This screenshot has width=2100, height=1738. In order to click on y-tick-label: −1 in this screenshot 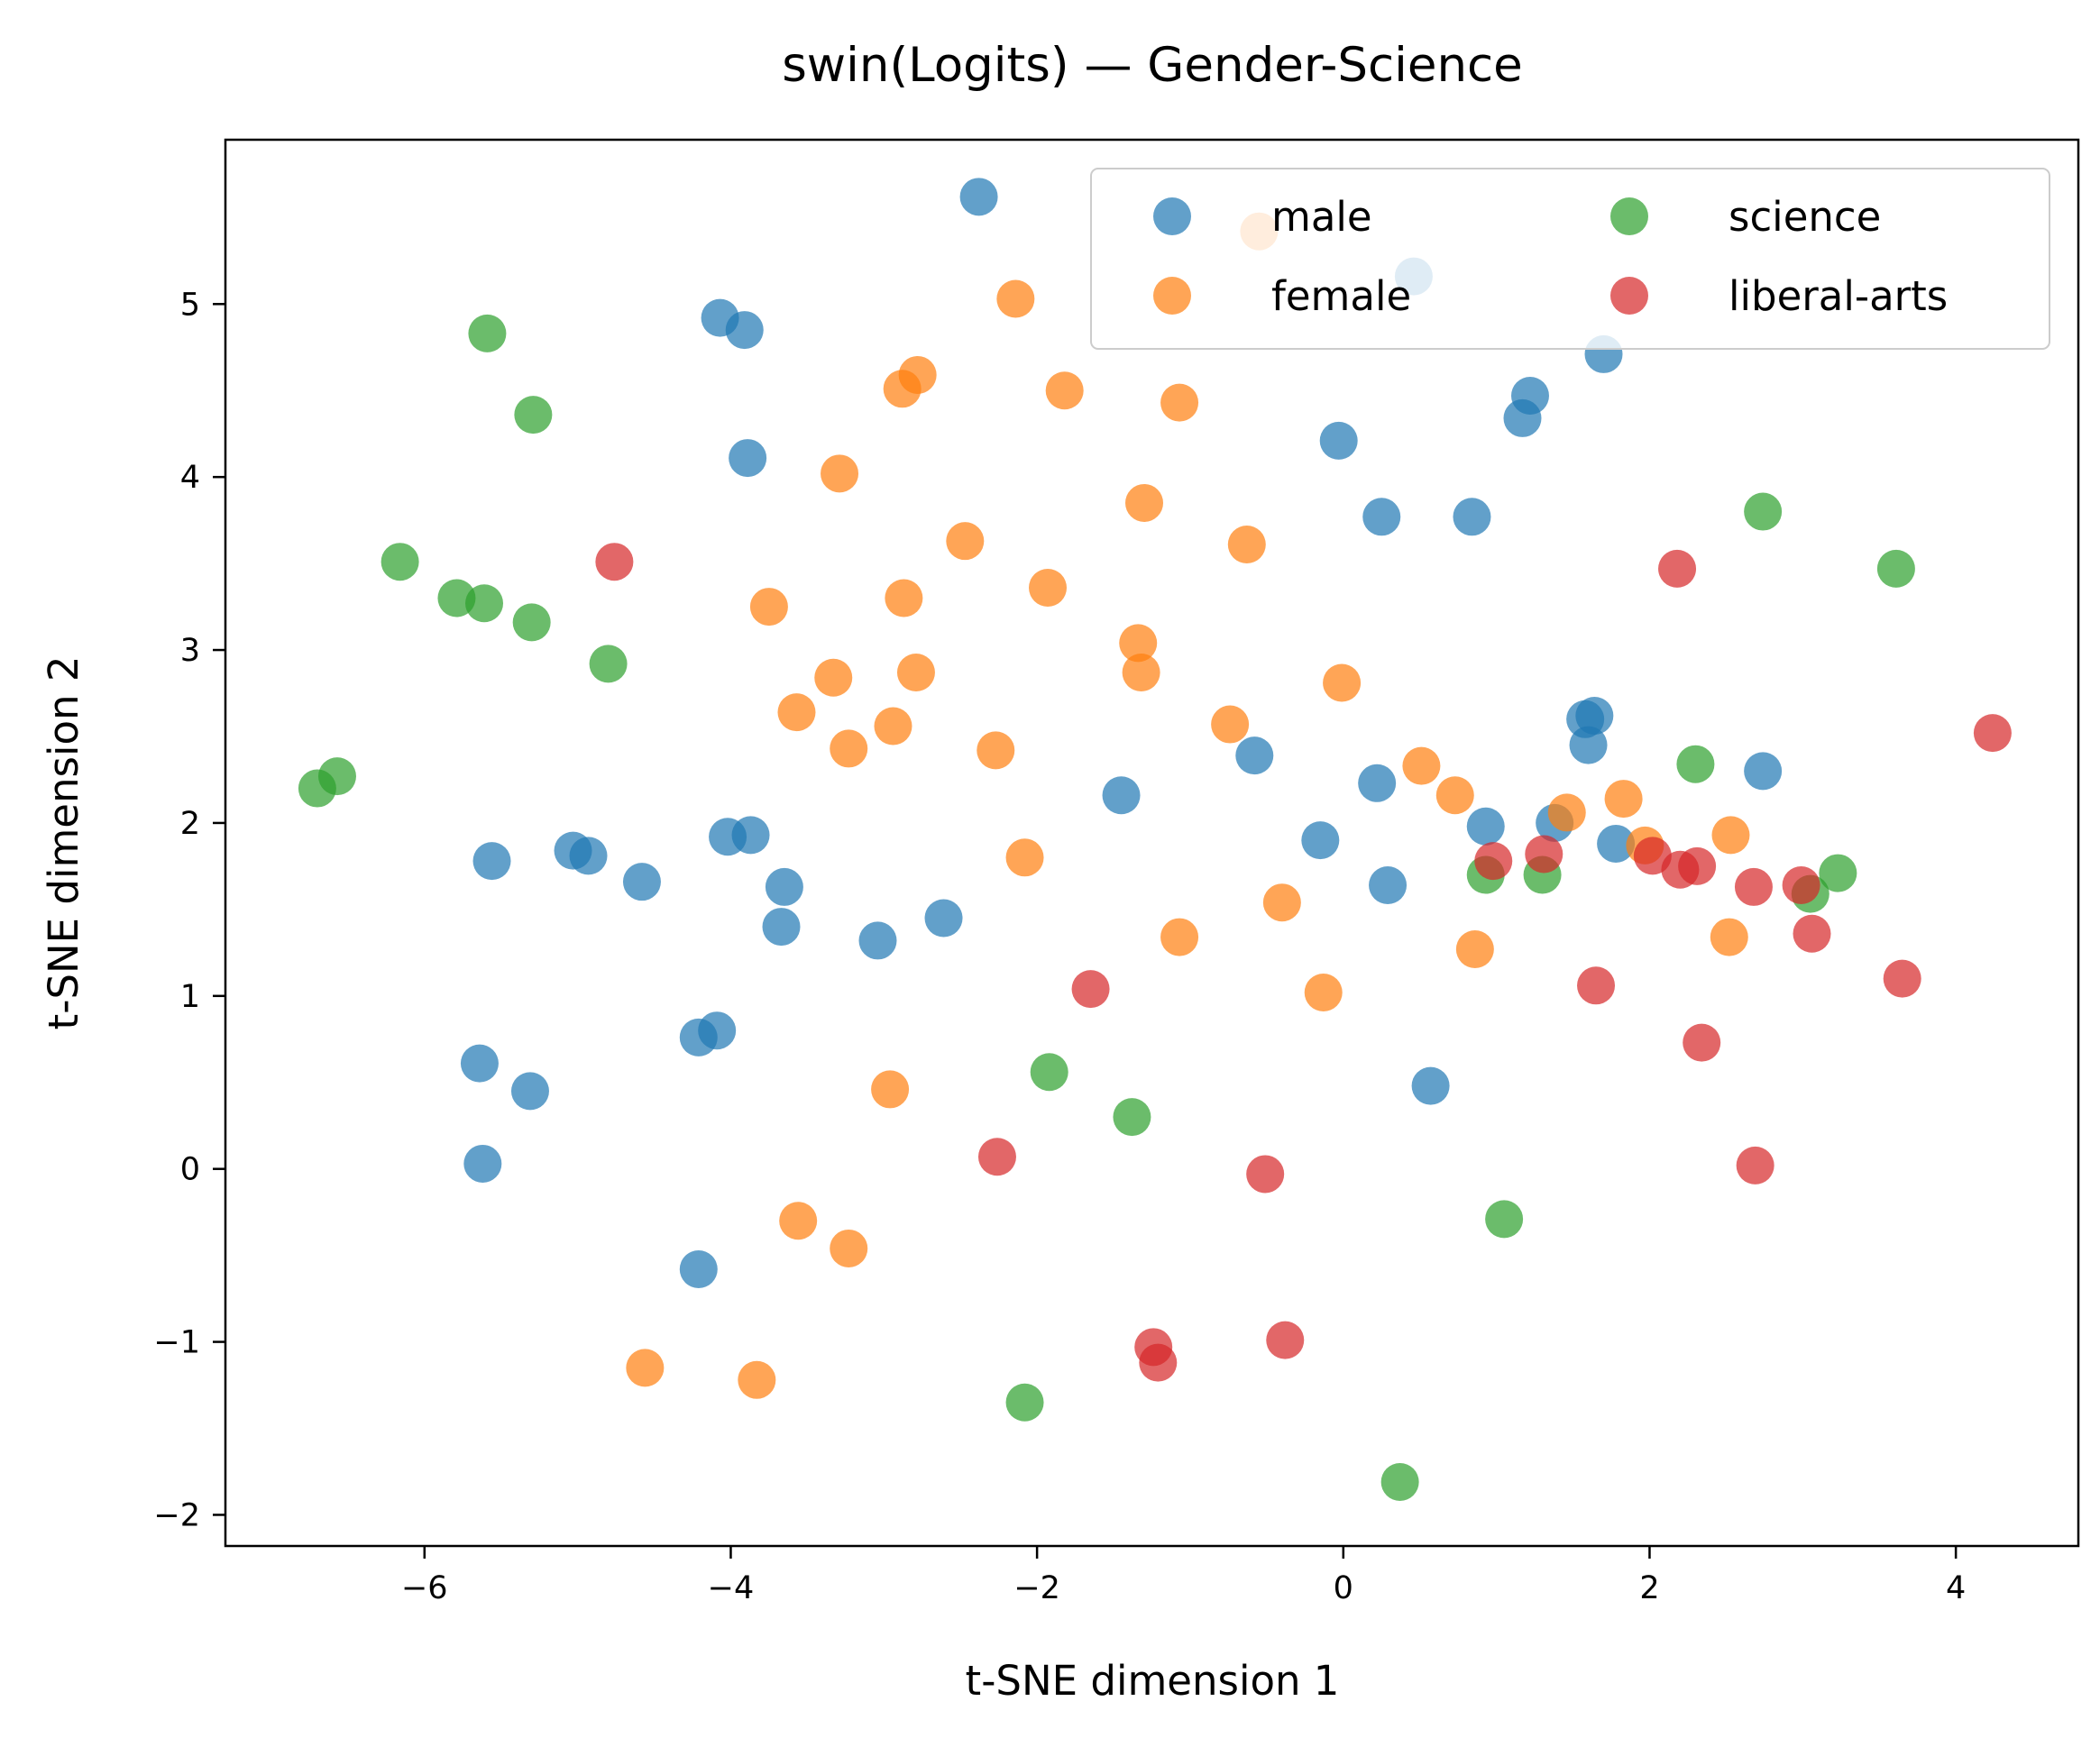, I will do `click(176, 1343)`.